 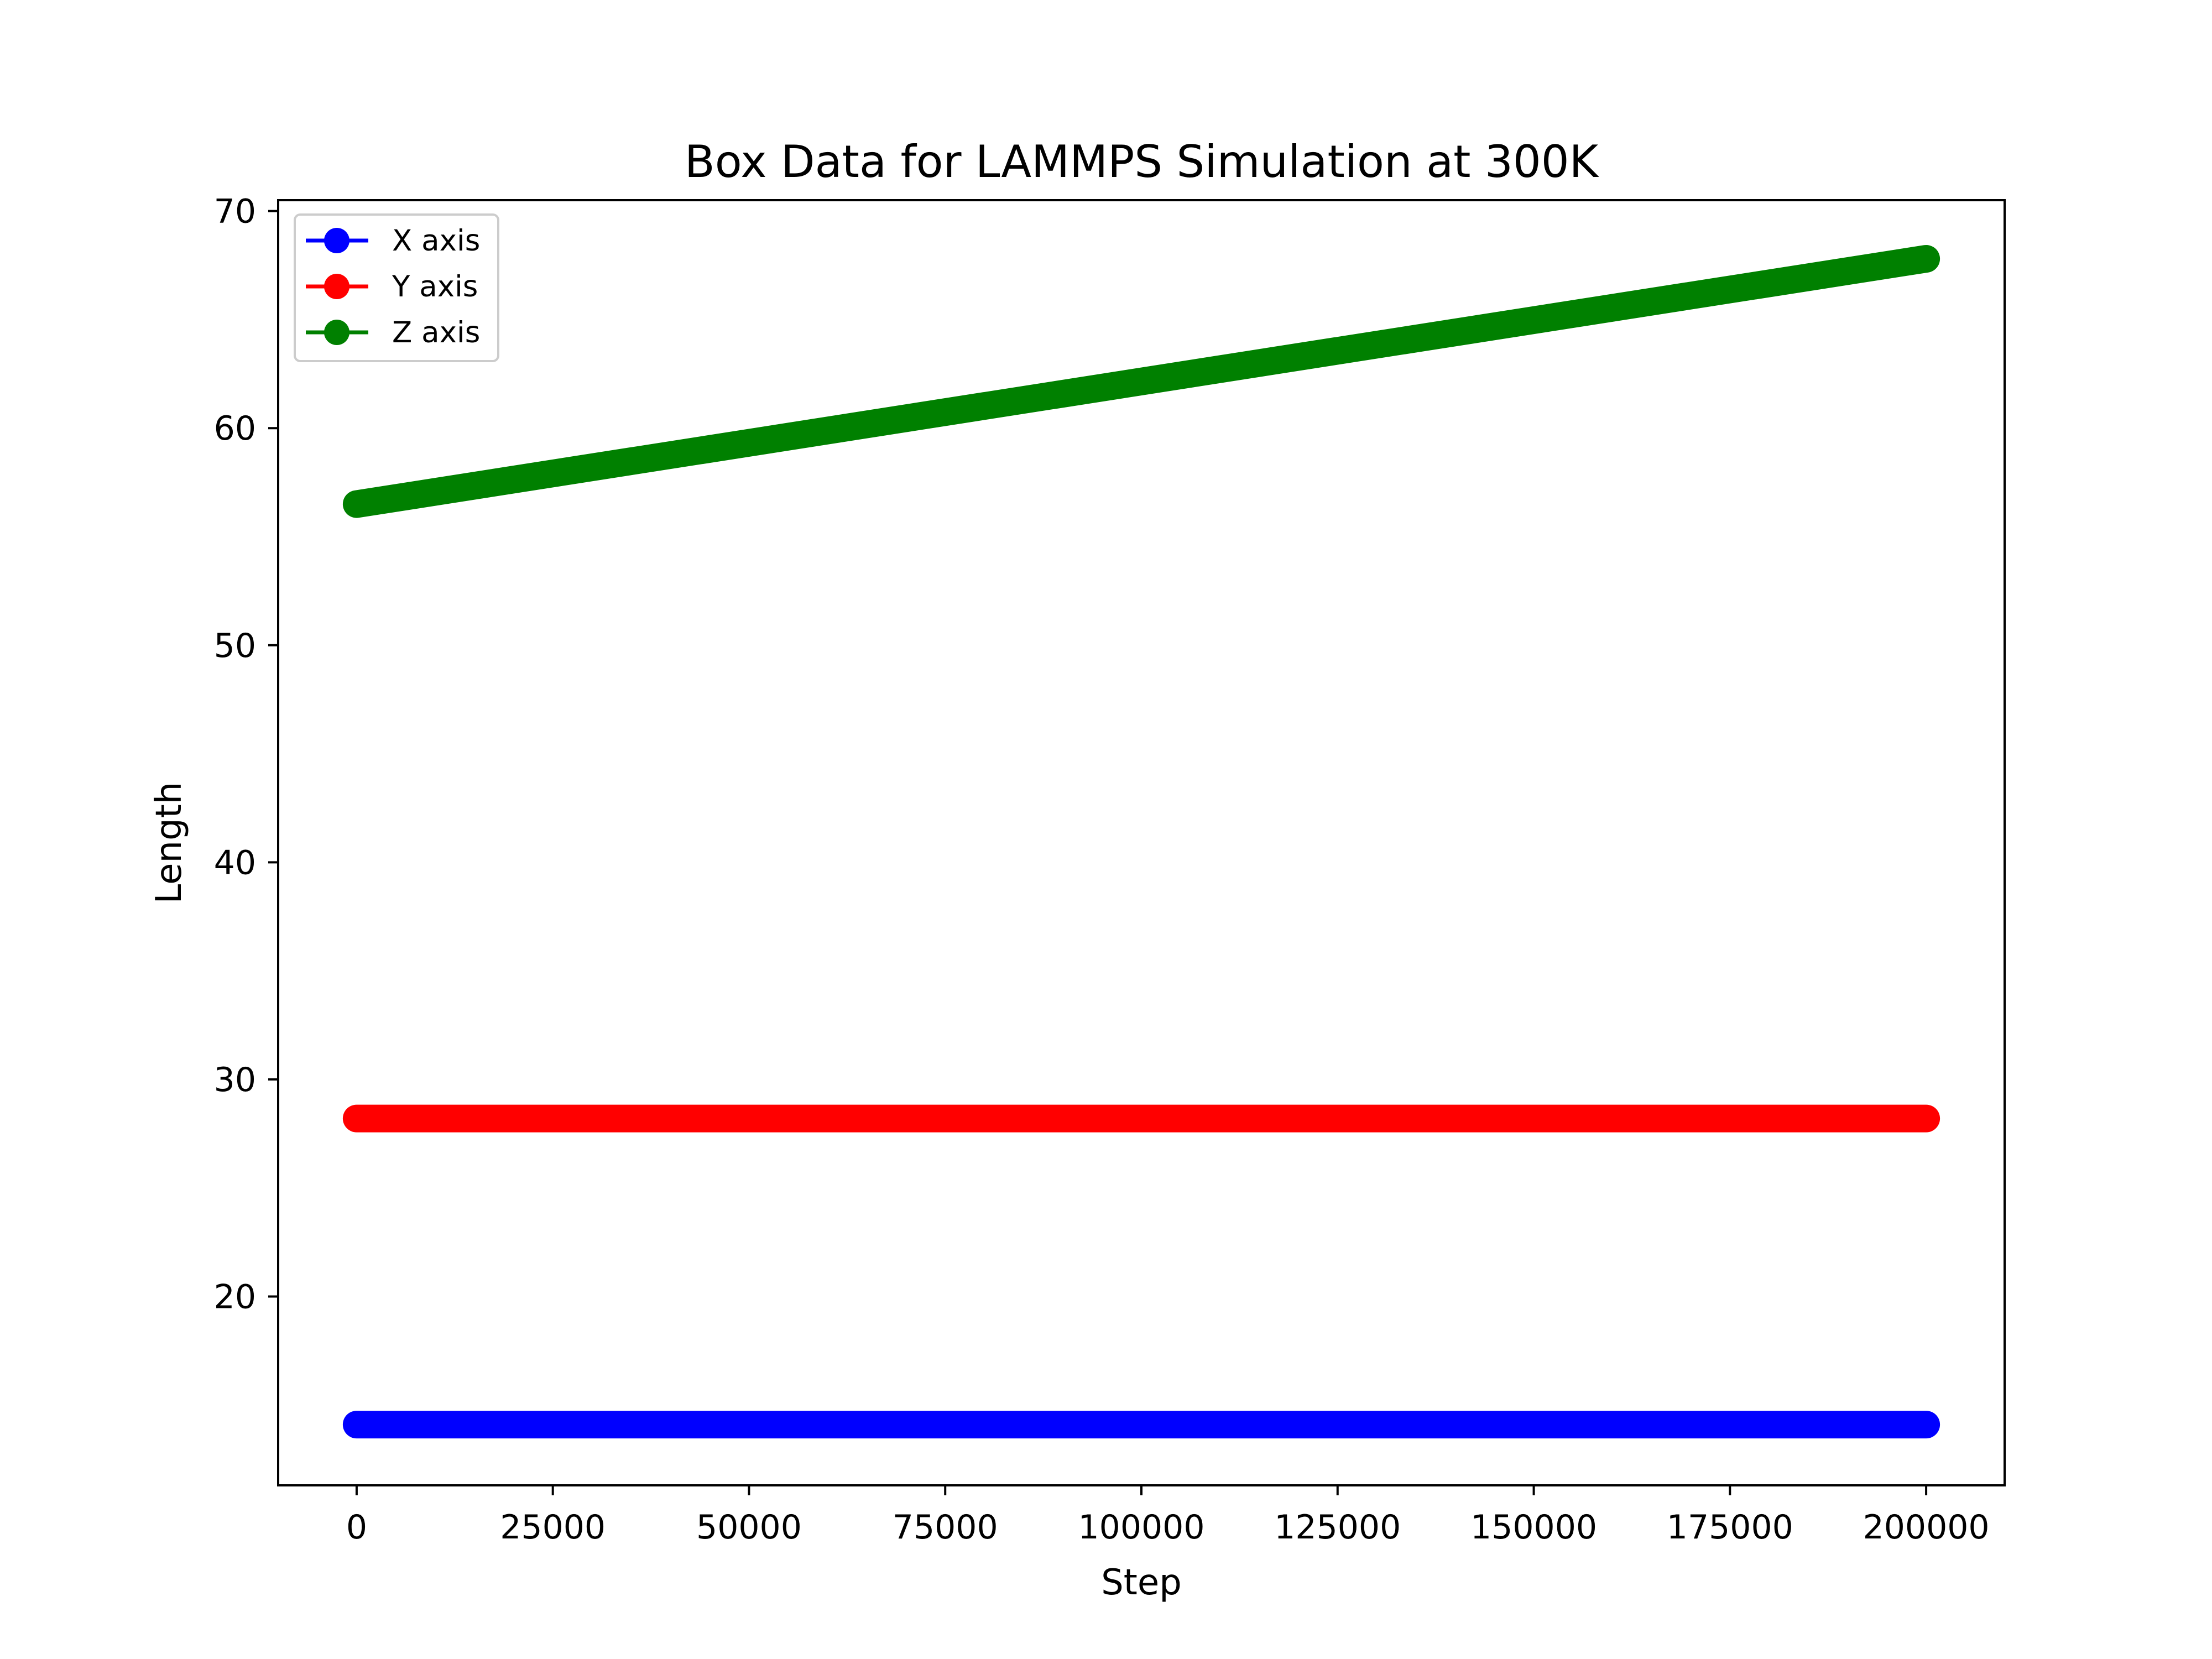 I want to click on series-line-z-axis, so click(x=1141, y=382).